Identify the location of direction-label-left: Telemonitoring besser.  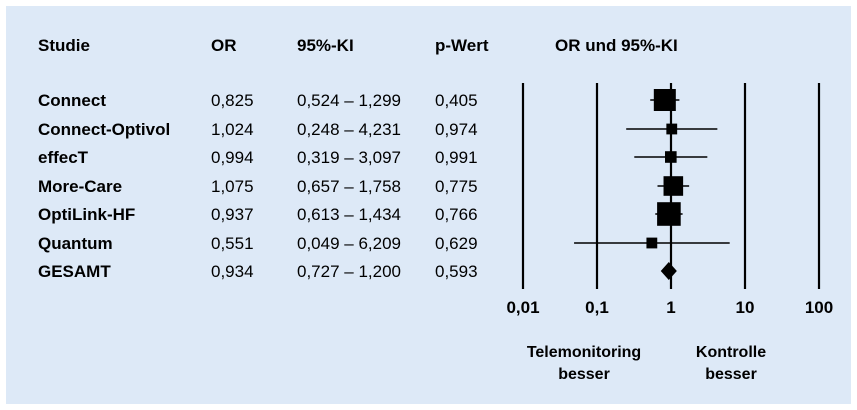
(584, 364).